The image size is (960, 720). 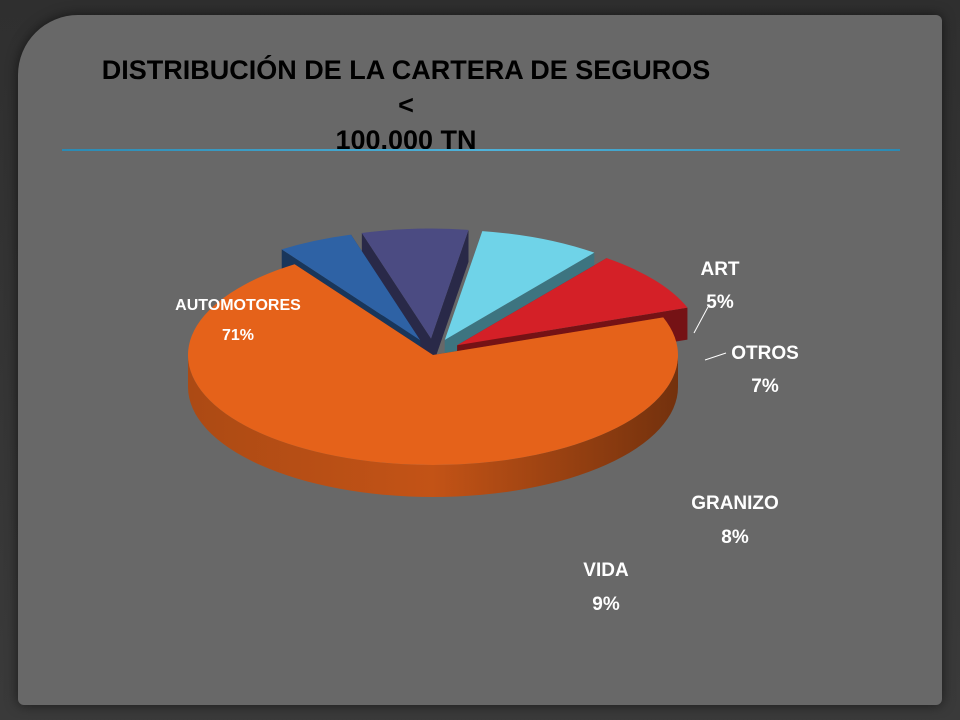 What do you see at coordinates (406, 87) in the screenshot?
I see `chart-title-line-1: DISTRIBUCIÓN DE LA CARTERA DE SEGUROS <` at bounding box center [406, 87].